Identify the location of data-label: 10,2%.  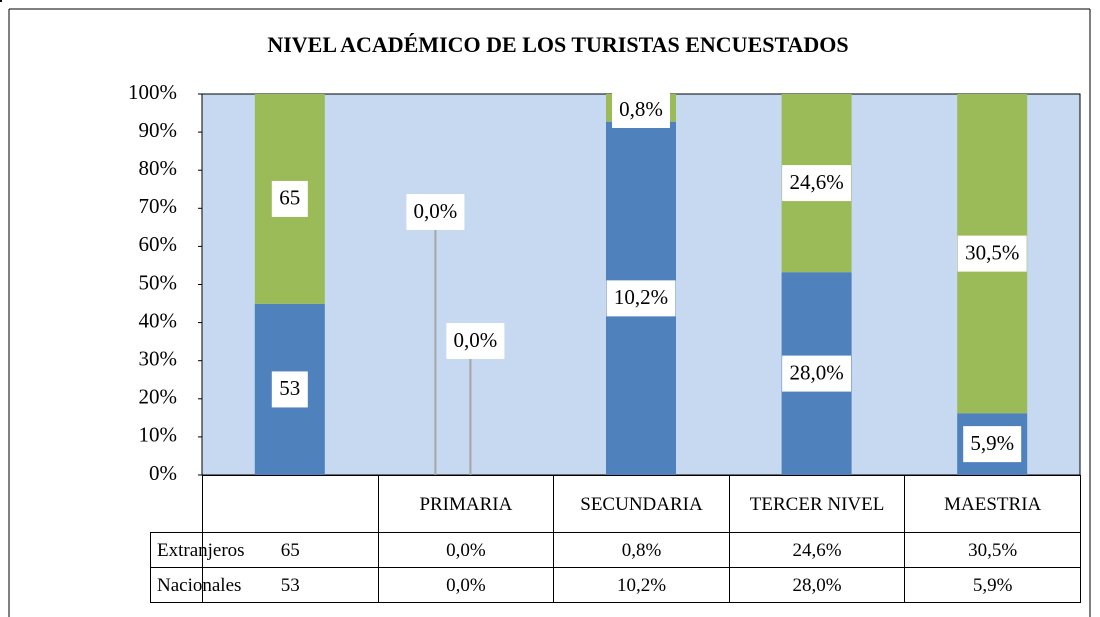
(641, 297).